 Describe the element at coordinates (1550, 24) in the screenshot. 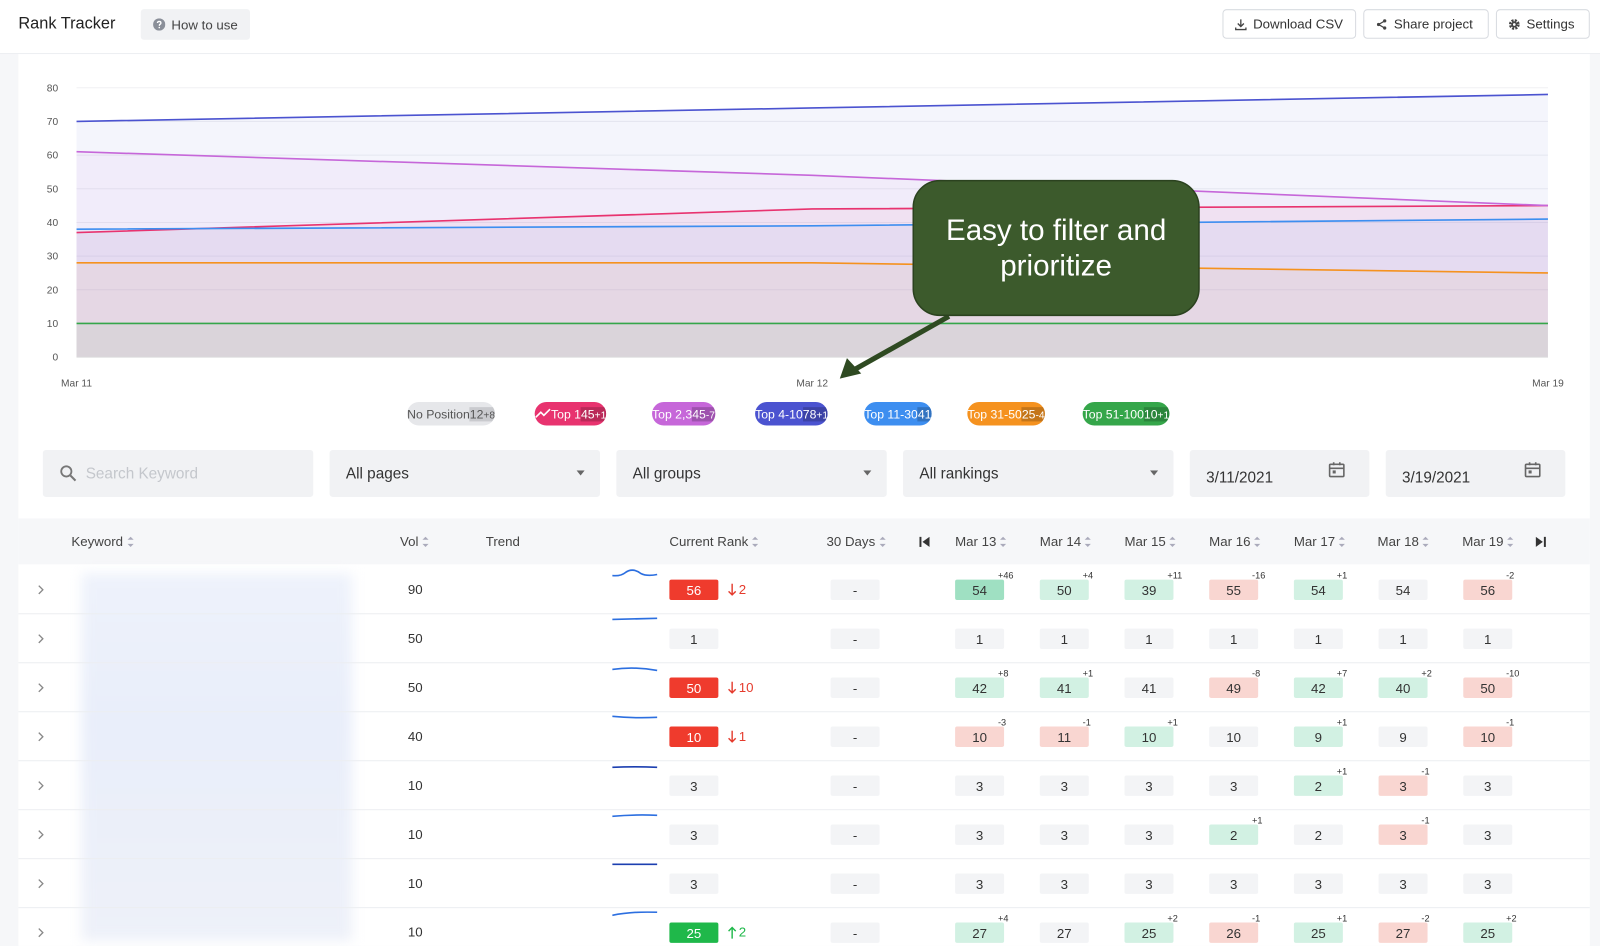

I see `button-label: Settings` at that location.